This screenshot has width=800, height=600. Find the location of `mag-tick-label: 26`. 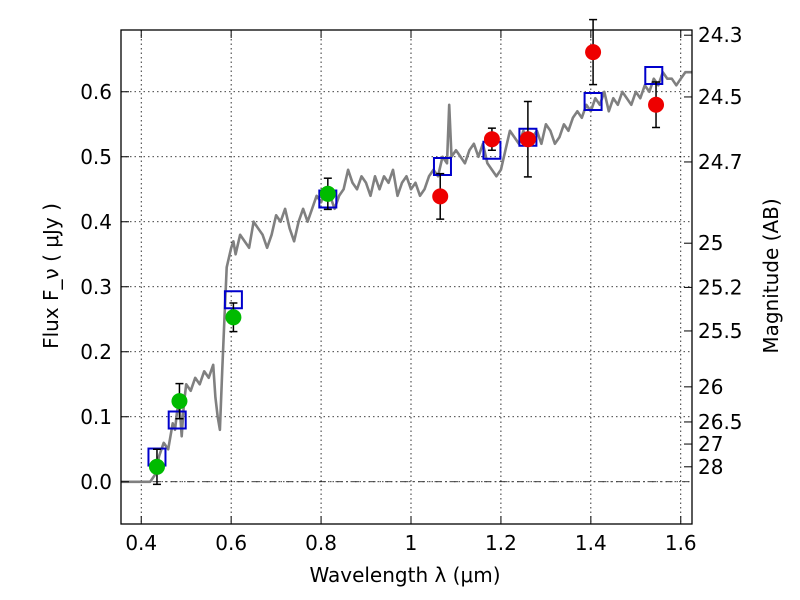

mag-tick-label: 26 is located at coordinates (710, 387).